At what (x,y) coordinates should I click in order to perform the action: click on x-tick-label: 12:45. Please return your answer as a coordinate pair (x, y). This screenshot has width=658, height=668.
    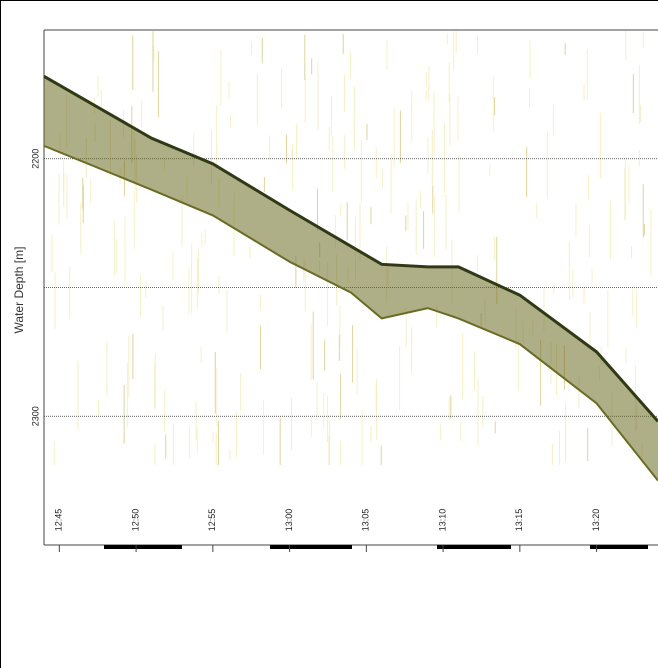
    Looking at the image, I should click on (59, 520).